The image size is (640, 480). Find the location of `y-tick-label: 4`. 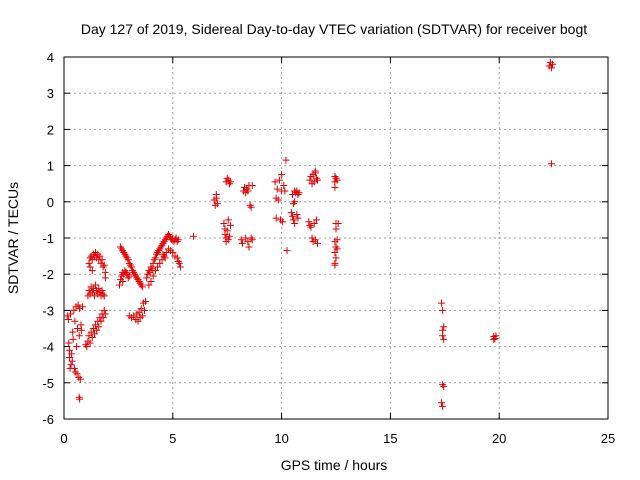

y-tick-label: 4 is located at coordinates (50, 57).